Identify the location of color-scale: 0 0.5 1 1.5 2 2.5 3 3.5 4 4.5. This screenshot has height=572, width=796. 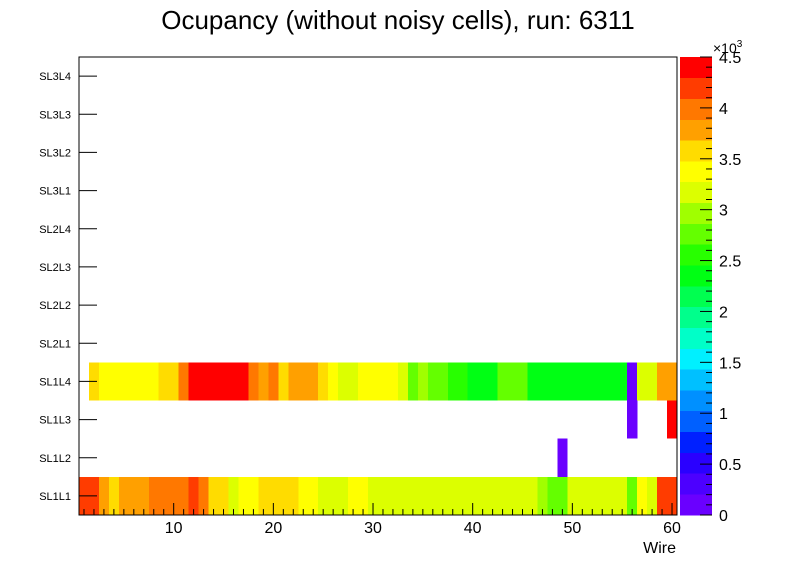
(710, 287).